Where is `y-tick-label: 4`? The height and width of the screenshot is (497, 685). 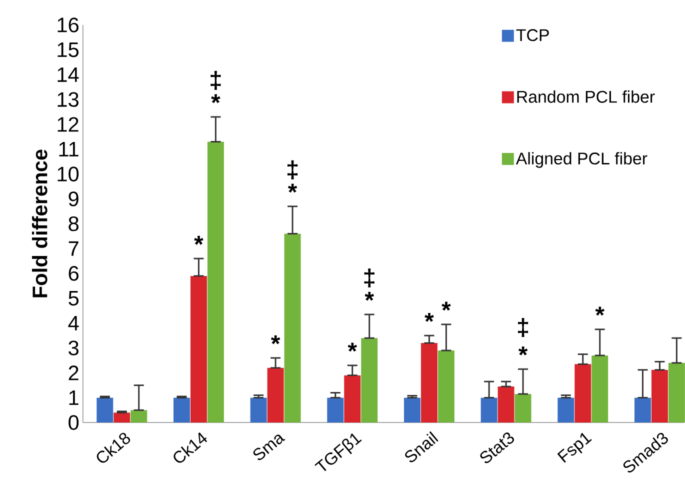 y-tick-label: 4 is located at coordinates (73, 323).